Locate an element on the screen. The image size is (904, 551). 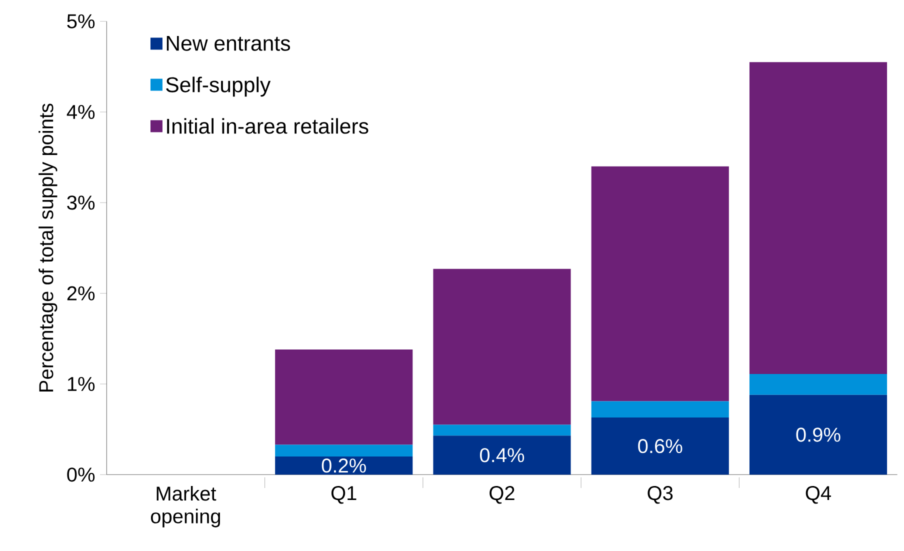
data-label: 0.2% is located at coordinates (344, 465).